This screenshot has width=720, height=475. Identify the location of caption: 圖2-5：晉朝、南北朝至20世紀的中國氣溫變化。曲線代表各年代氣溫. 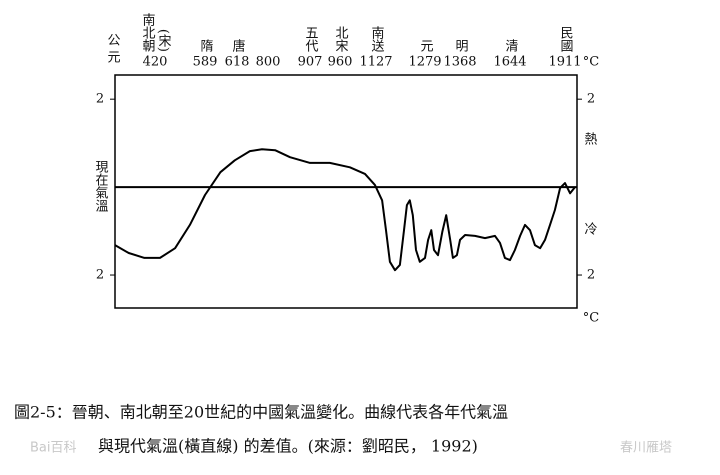
(261, 412).